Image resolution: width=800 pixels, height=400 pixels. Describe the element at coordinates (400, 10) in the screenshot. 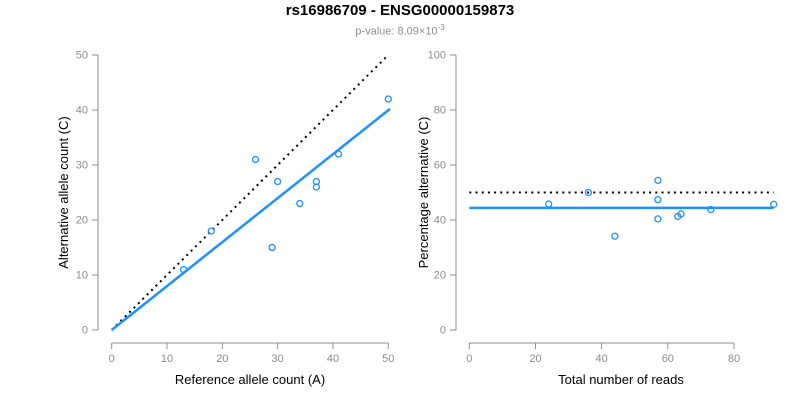

I see `figure-title: rs16986709 - ENSG00000159873` at that location.